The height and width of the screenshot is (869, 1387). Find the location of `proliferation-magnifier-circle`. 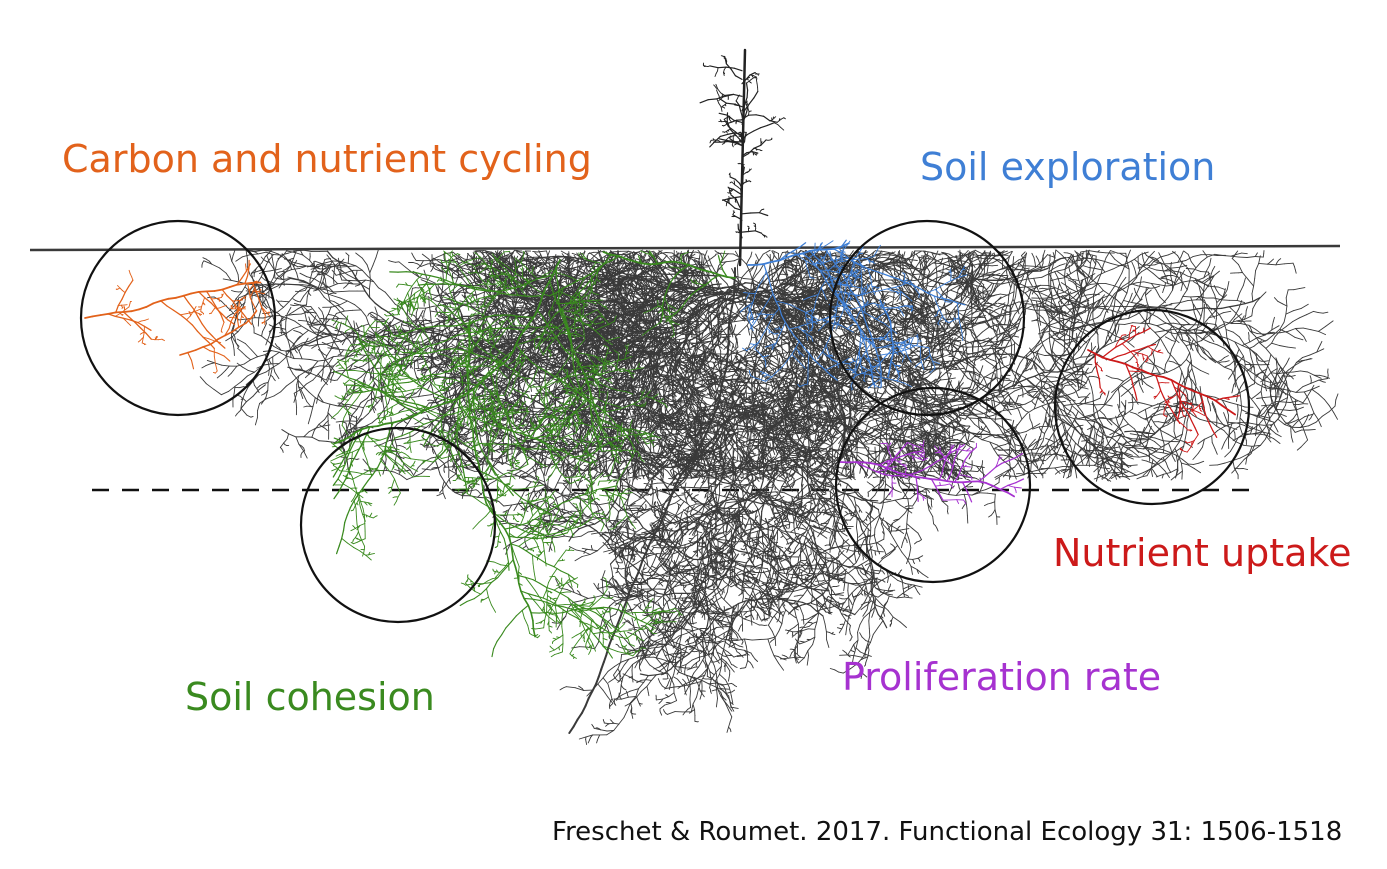

proliferation-magnifier-circle is located at coordinates (933, 485).